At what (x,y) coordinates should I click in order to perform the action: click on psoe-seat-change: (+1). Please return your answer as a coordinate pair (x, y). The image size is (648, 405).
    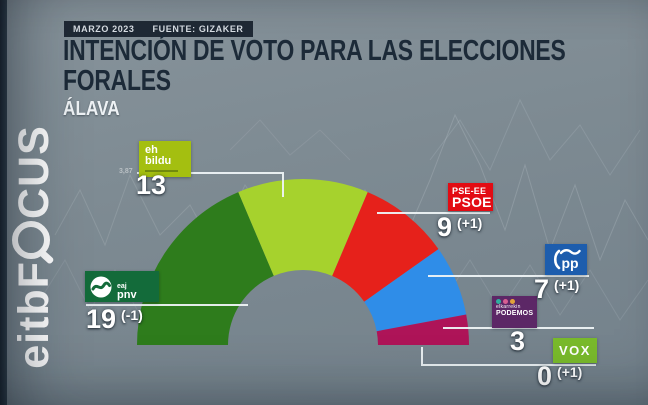
    Looking at the image, I should click on (470, 223).